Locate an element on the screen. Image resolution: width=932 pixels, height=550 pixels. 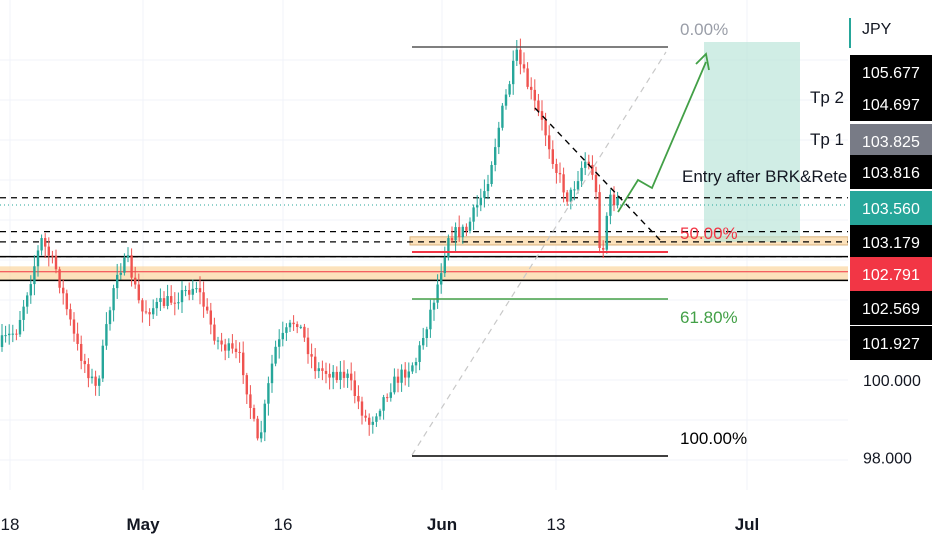
time-axis-bg is located at coordinates (424, 520).